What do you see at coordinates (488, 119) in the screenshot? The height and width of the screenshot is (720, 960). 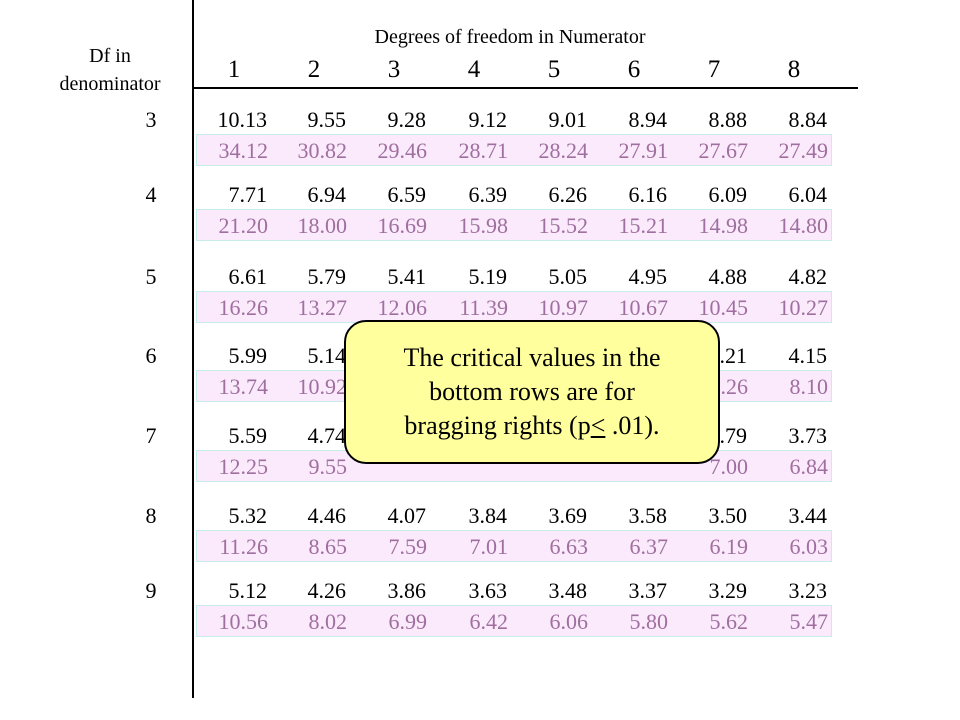 I see `cell-p05: 9.12` at bounding box center [488, 119].